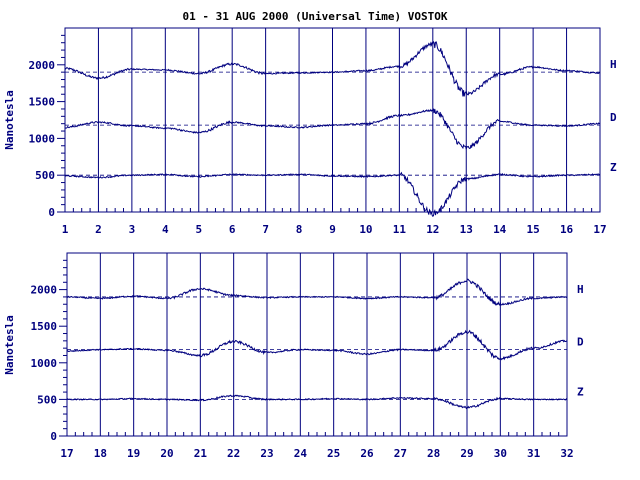 Image resolution: width=640 pixels, height=480 pixels. I want to click on x-tick-label: 10, so click(365, 229).